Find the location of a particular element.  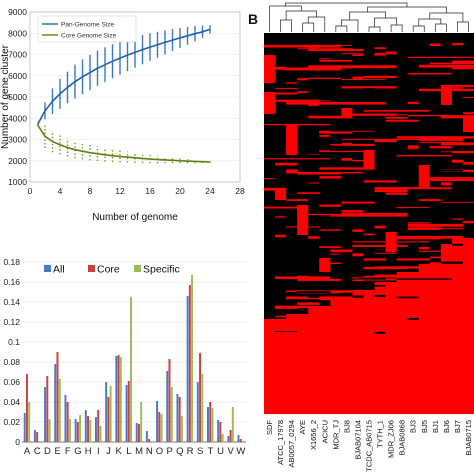

cog-bar-specific-P is located at coordinates (171, 414).